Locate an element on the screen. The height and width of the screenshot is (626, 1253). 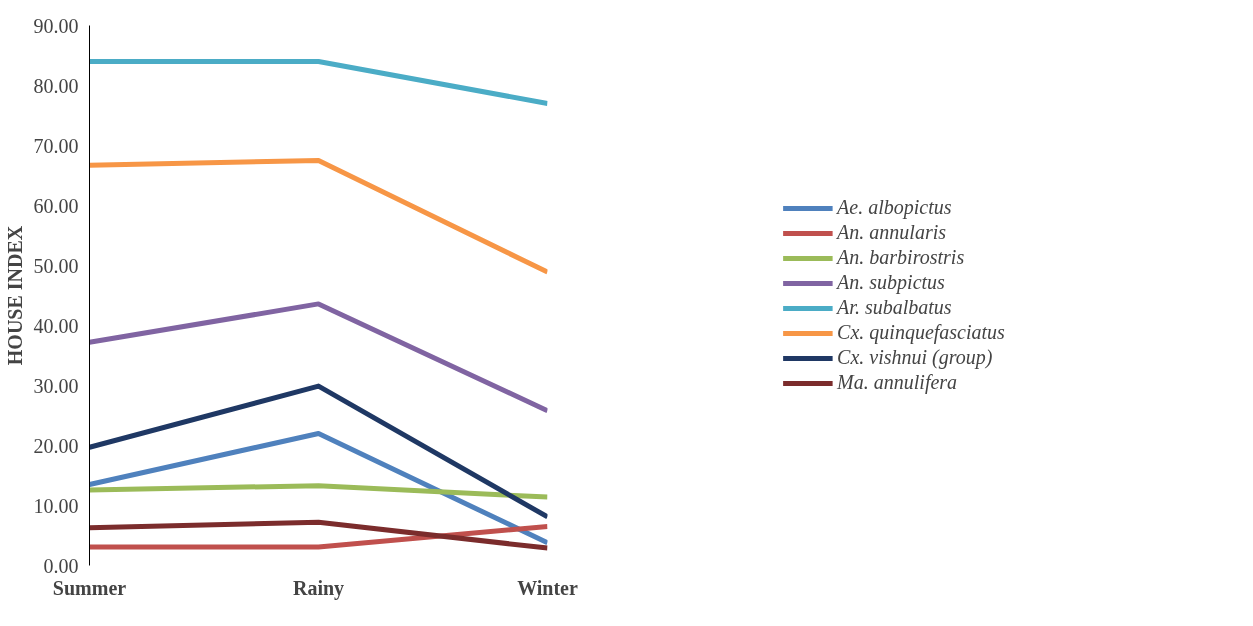
y-tick-label: 80.00 is located at coordinates (56, 85).